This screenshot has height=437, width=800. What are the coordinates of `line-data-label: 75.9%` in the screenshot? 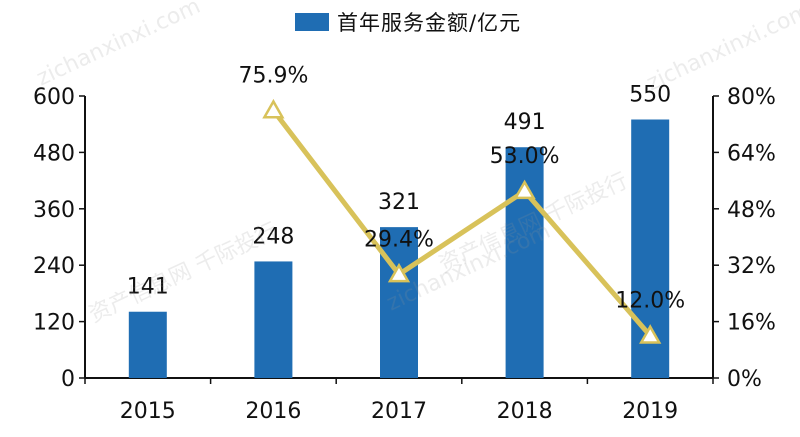 It's located at (273, 75).